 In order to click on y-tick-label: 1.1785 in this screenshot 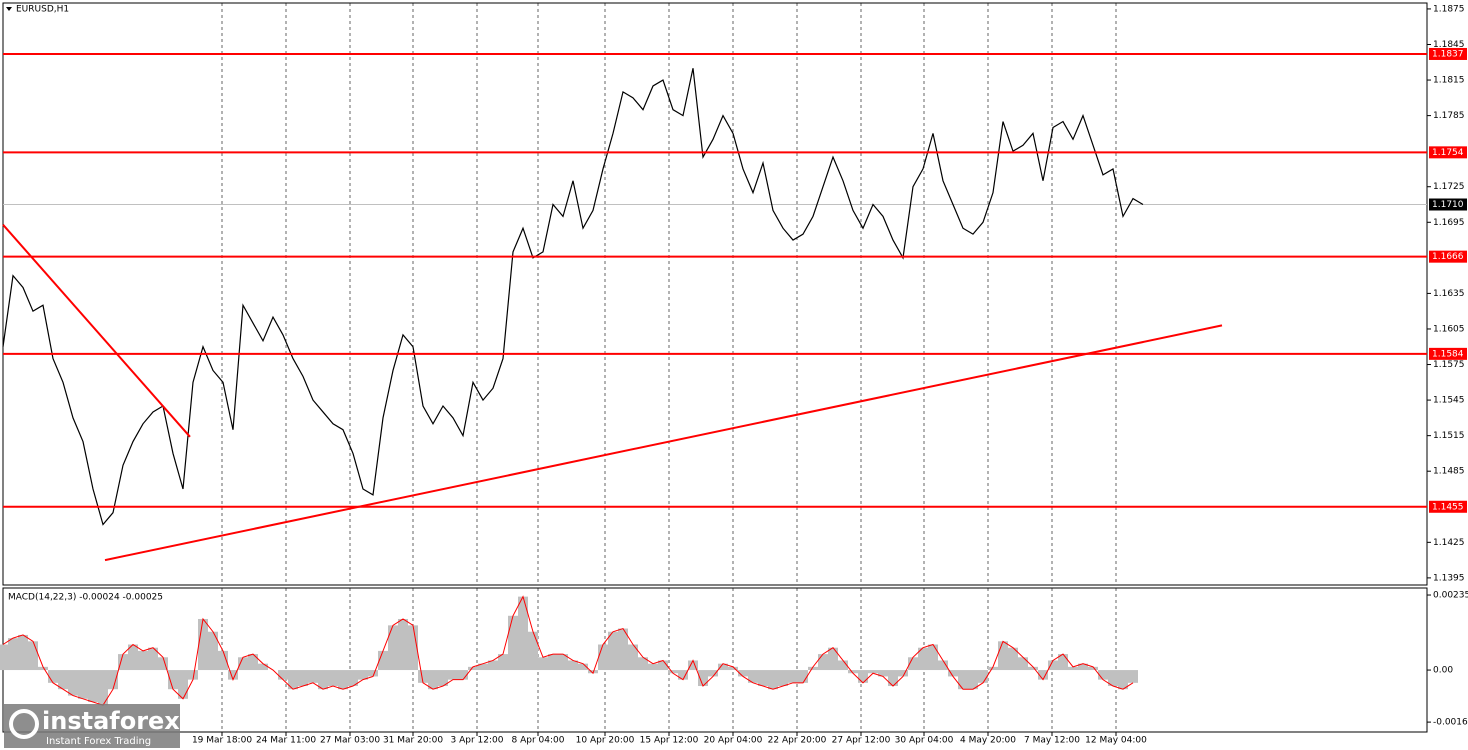, I will do `click(1449, 116)`.